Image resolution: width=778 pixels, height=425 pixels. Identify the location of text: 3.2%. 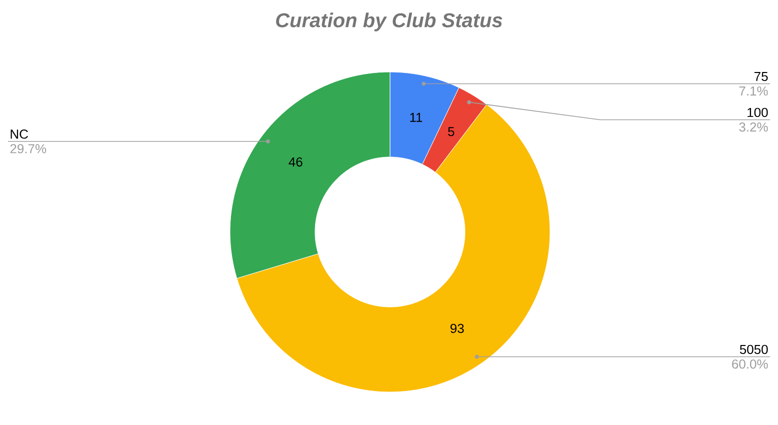
(753, 127).